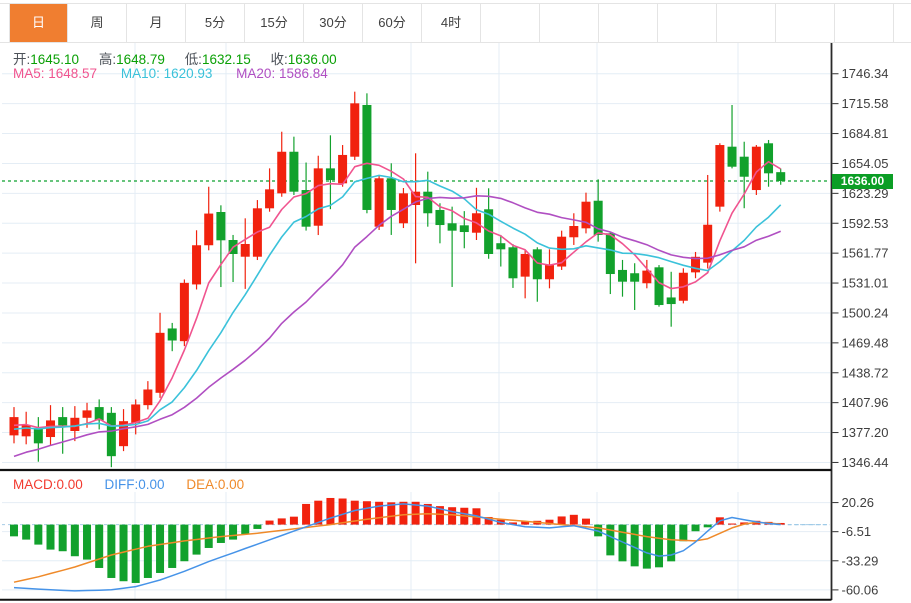 The width and height of the screenshot is (911, 603). I want to click on ma-header: MA5: 1648.57 MA10: 1620.93 MA20: 1586.84, so click(180, 73).